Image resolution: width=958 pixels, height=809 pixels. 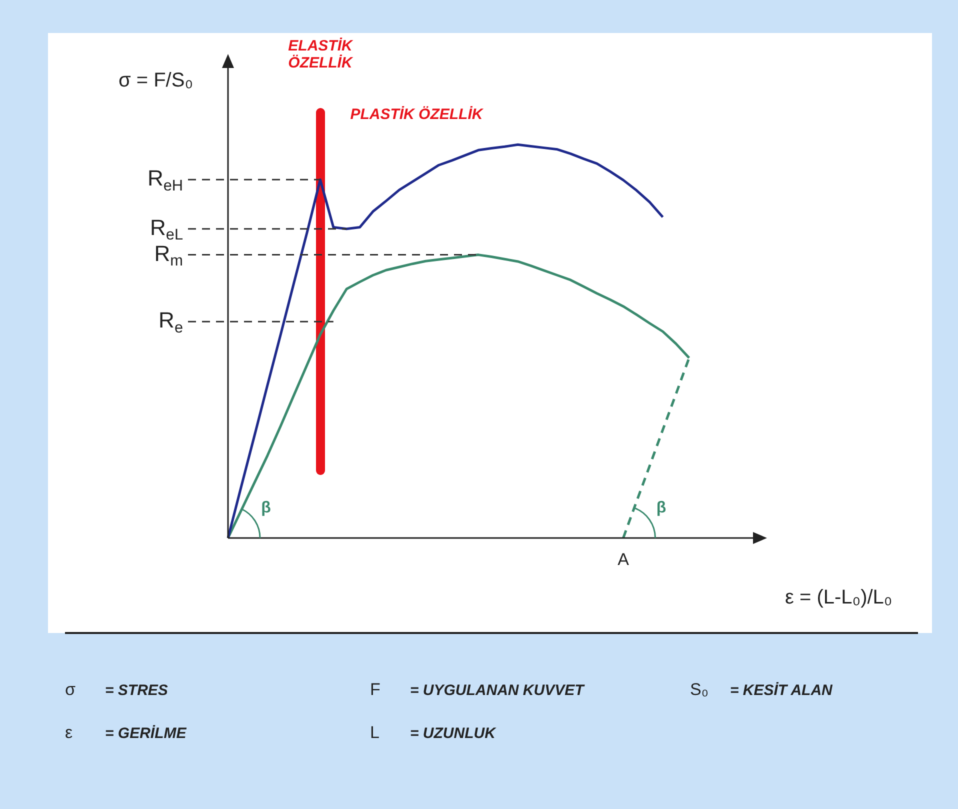 What do you see at coordinates (417, 114) in the screenshot?
I see `text: PLASTİK ÖZELLİK` at bounding box center [417, 114].